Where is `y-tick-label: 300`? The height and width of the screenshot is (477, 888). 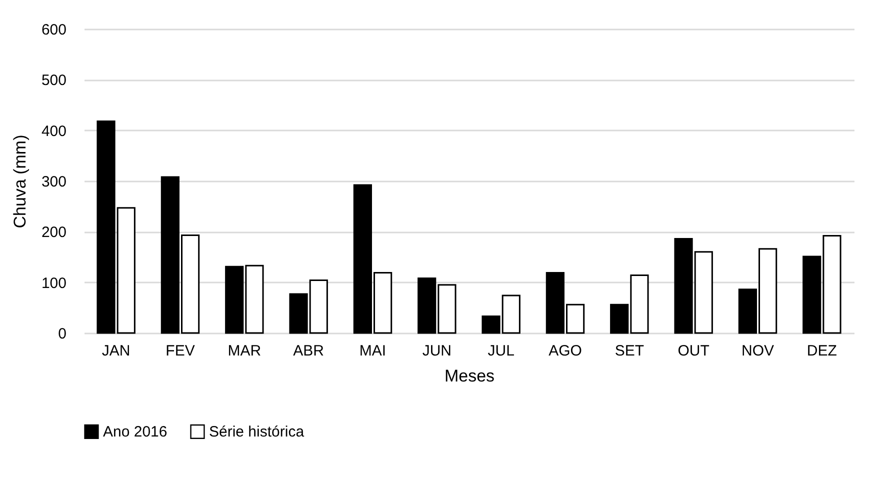 y-tick-label: 300 is located at coordinates (53, 182).